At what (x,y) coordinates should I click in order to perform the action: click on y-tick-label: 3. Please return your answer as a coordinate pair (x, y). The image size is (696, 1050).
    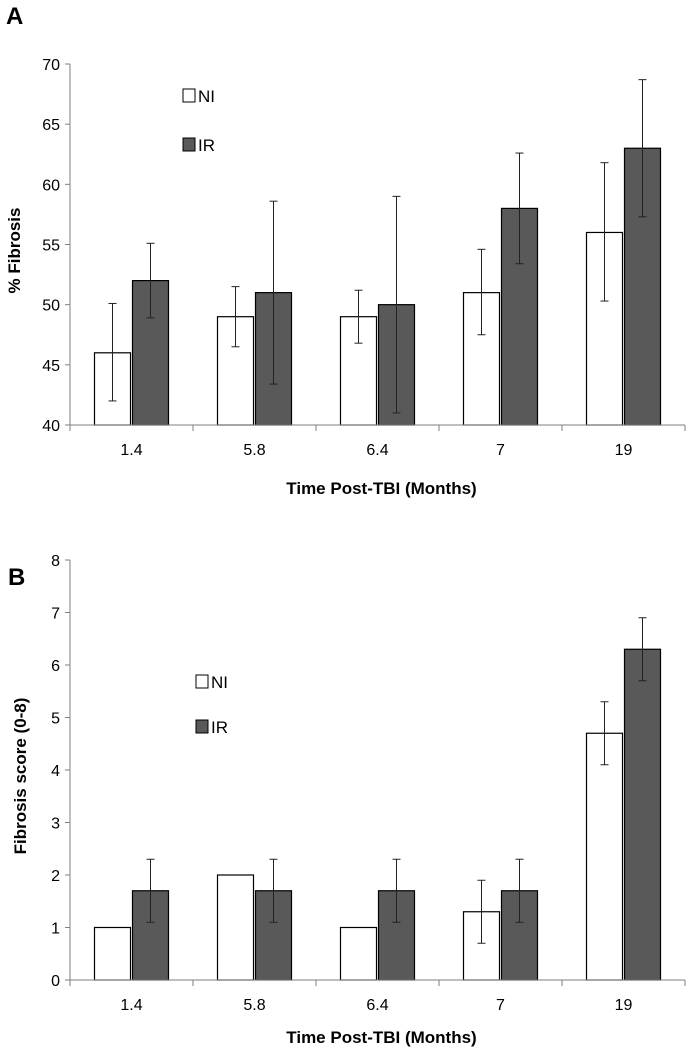
    Looking at the image, I should click on (55, 824).